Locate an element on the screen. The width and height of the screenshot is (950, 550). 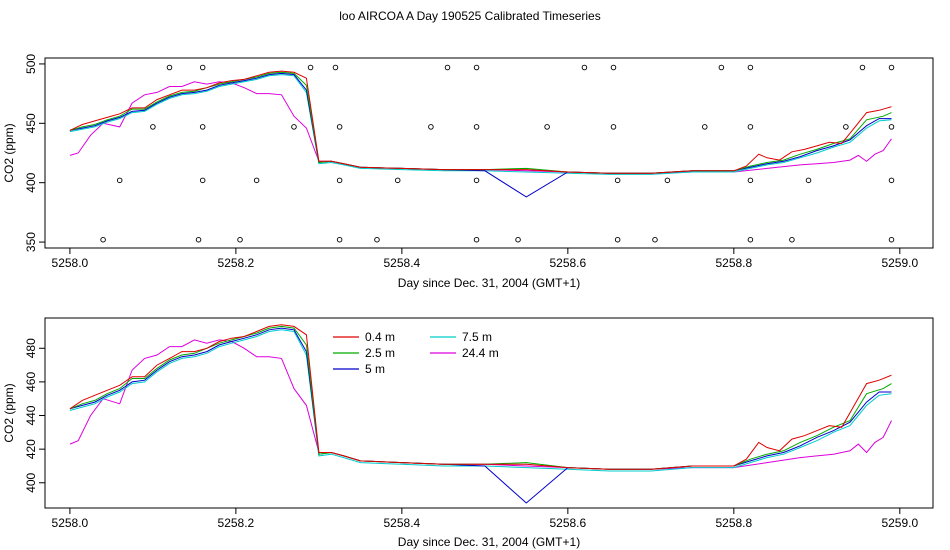
top-x-axis-label: Day since Dec. 31, 2004 (GMT+1) is located at coordinates (489, 283).